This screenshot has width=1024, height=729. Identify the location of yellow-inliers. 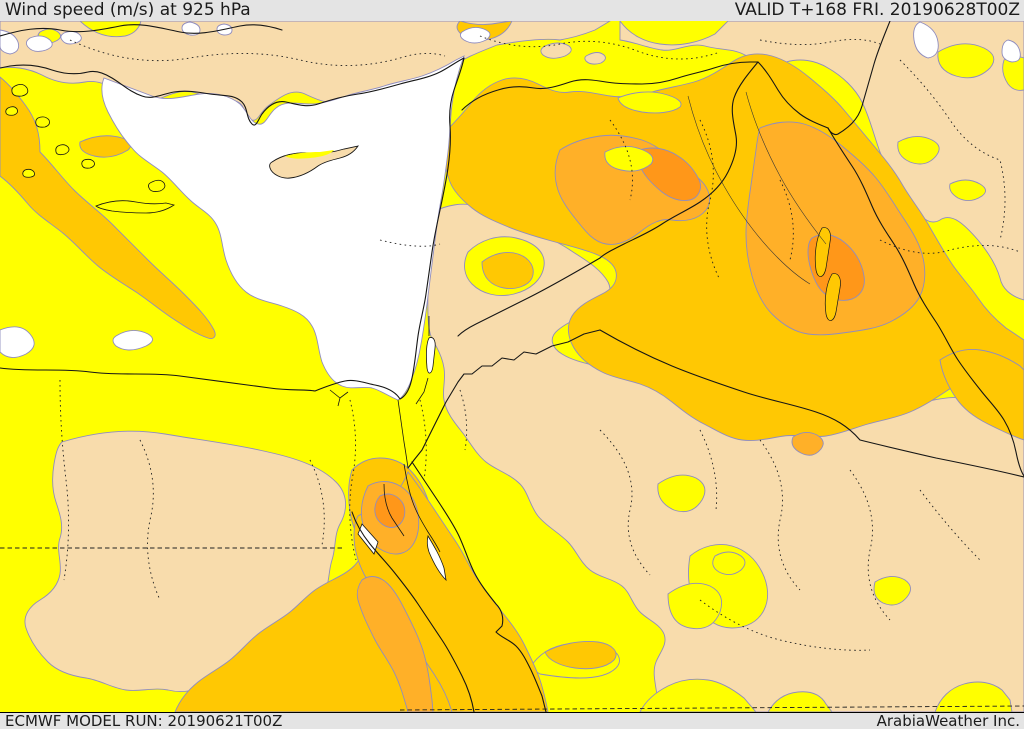
(643, 131).